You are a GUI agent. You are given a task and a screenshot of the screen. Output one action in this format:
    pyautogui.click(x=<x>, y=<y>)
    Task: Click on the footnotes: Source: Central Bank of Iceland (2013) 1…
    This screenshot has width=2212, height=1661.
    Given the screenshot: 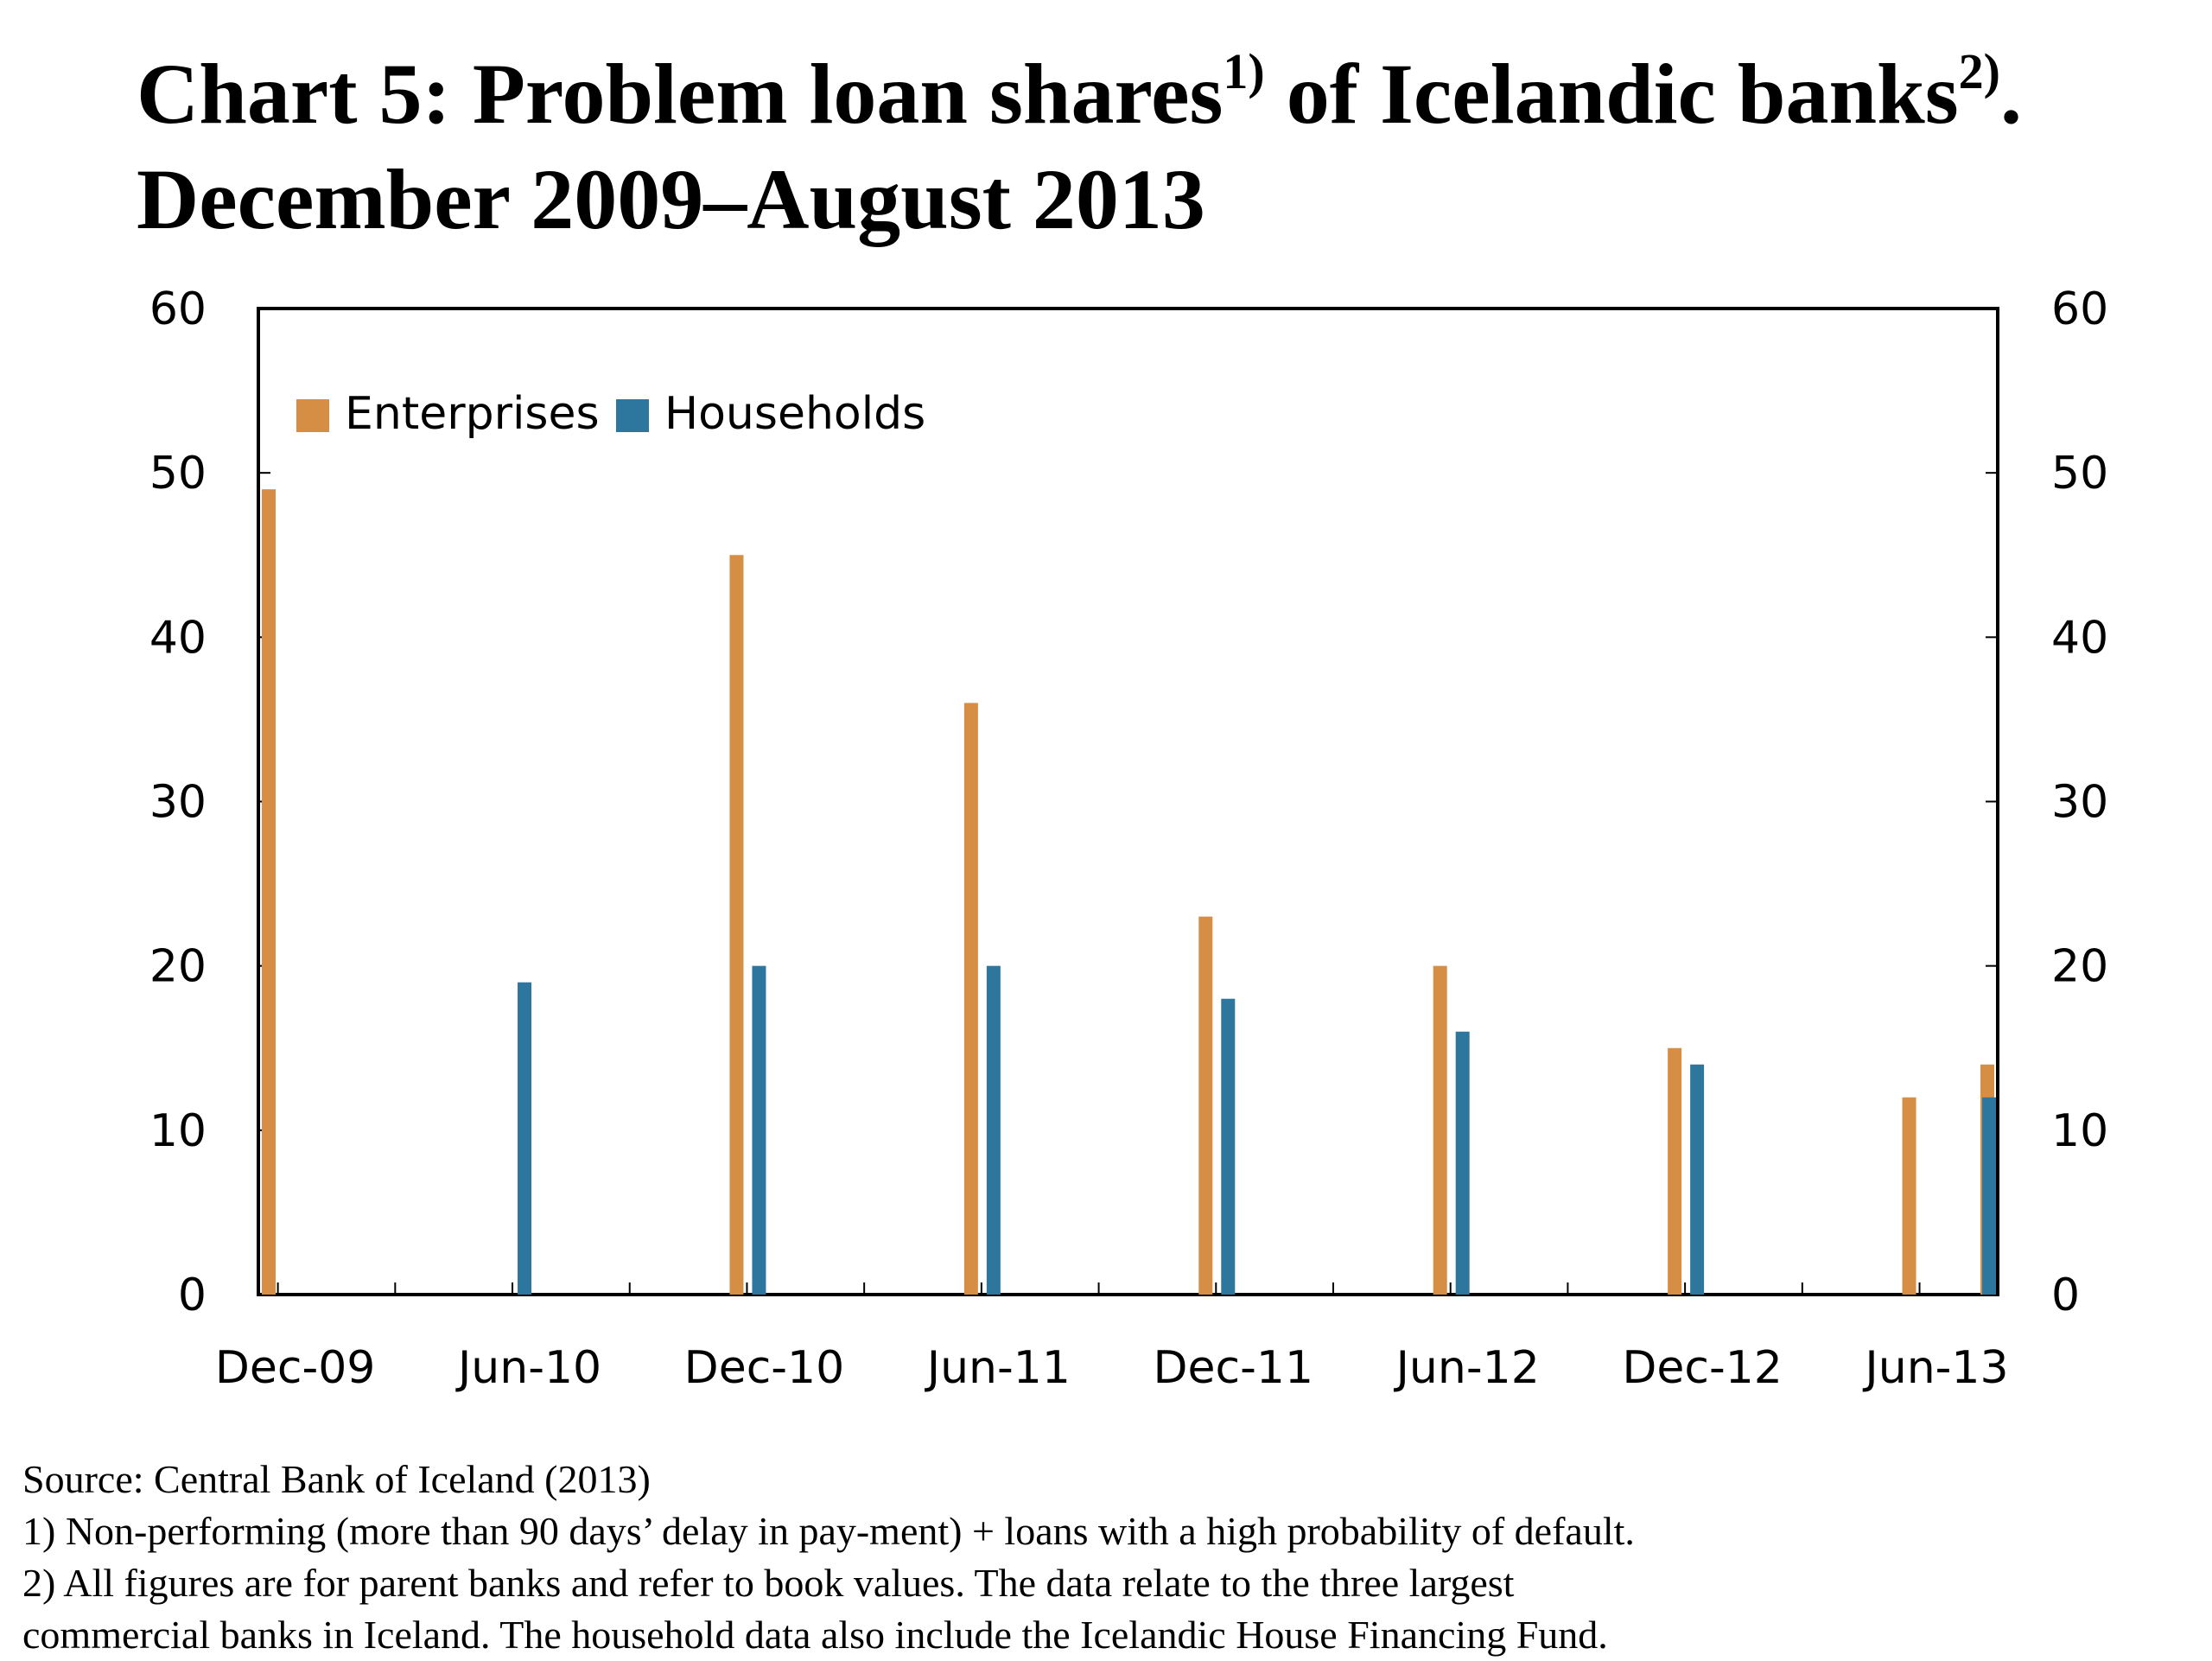 What is the action you would take?
    pyautogui.click(x=1102, y=1557)
    